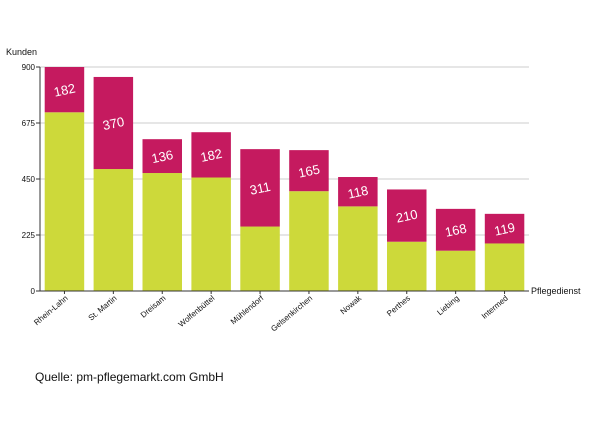 This screenshot has height=421, width=595. I want to click on y-axis-title: Kunden, so click(21, 52).